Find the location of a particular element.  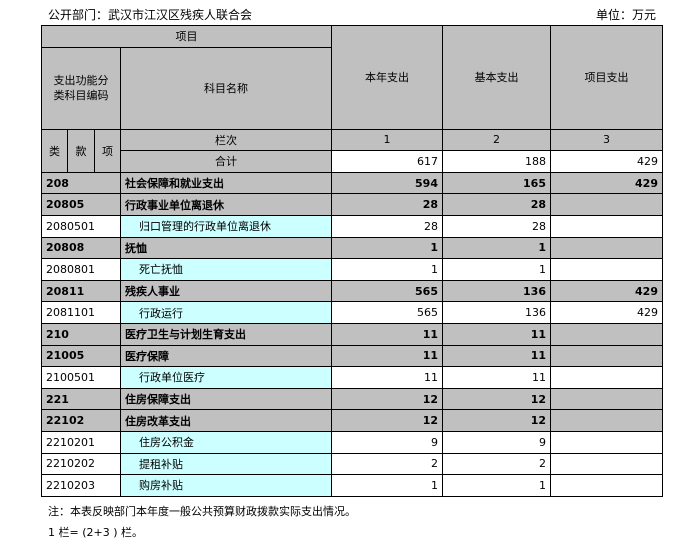

row-name: 医疗卫生与计划生育支出 is located at coordinates (226, 334).